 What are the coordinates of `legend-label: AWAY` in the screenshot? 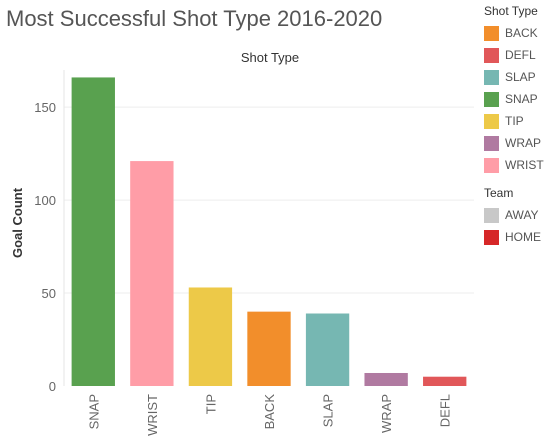 It's located at (522, 215).